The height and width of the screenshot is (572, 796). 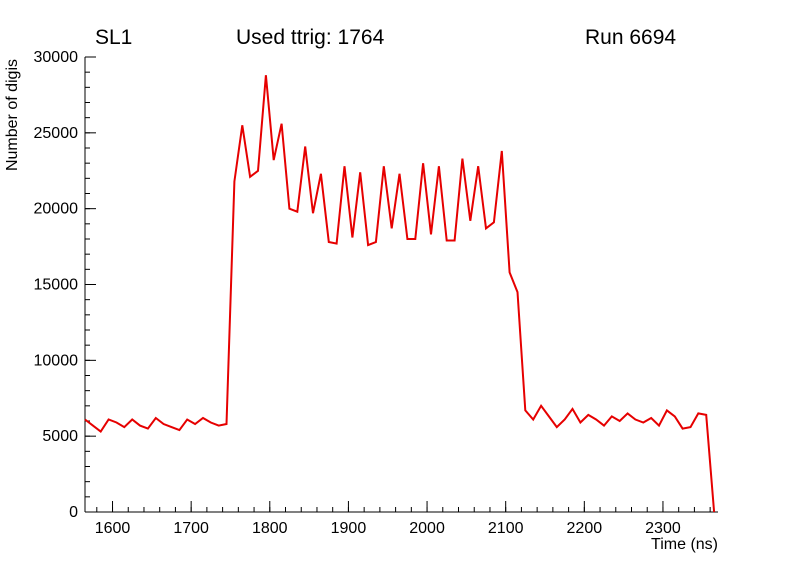 What do you see at coordinates (60, 436) in the screenshot?
I see `y-tick-label: 5000` at bounding box center [60, 436].